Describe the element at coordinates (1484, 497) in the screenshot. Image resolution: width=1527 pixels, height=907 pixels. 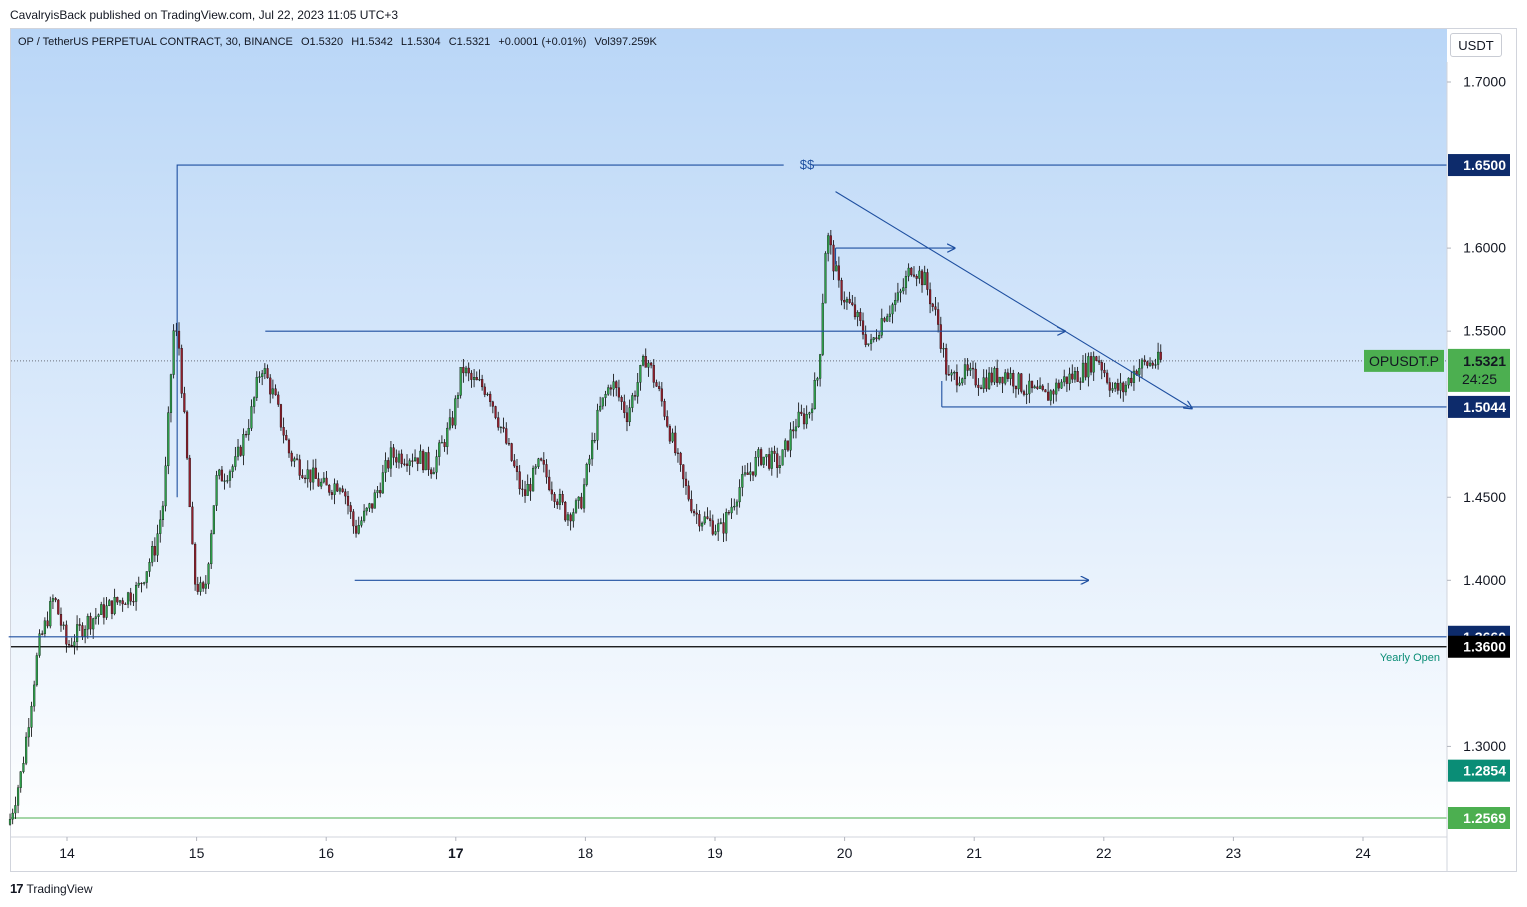
I see `y-tick-label: 1.4500` at that location.